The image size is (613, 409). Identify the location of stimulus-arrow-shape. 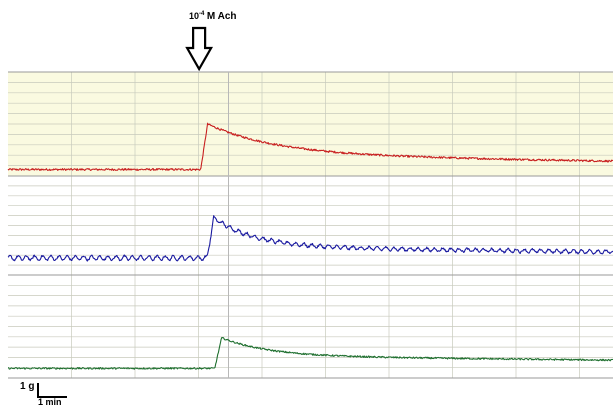
(199, 49).